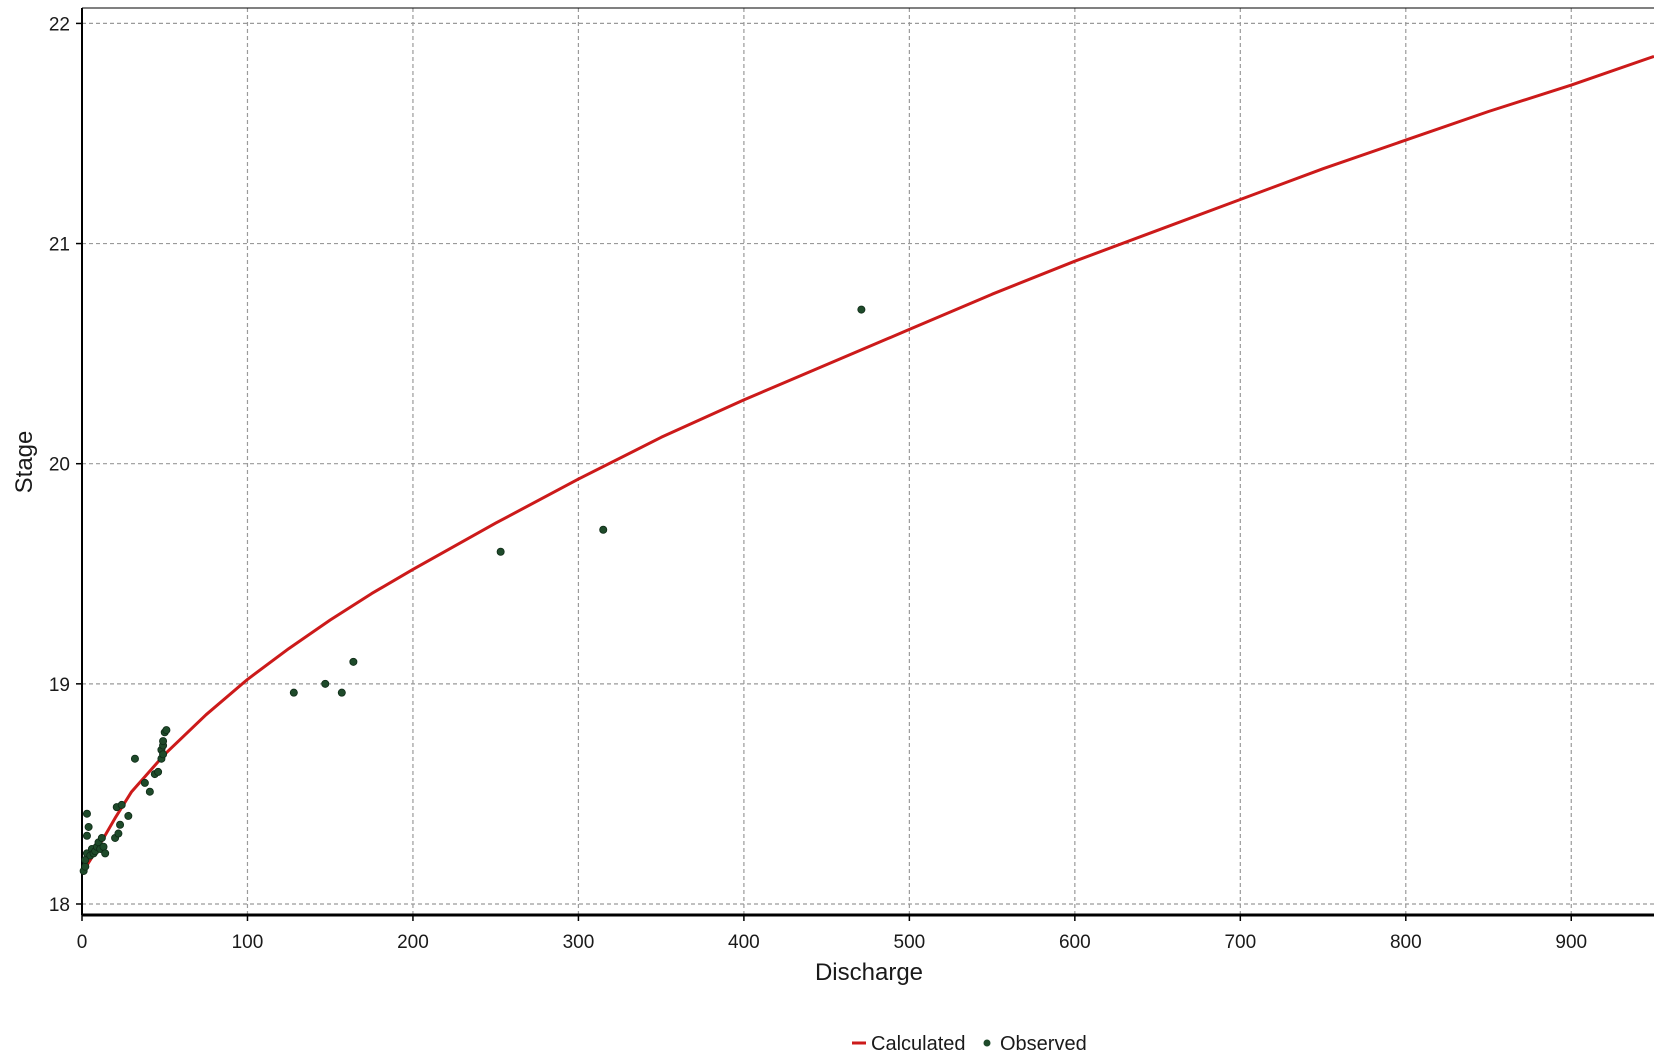  What do you see at coordinates (24, 462) in the screenshot?
I see `y-axis-title: Stage` at bounding box center [24, 462].